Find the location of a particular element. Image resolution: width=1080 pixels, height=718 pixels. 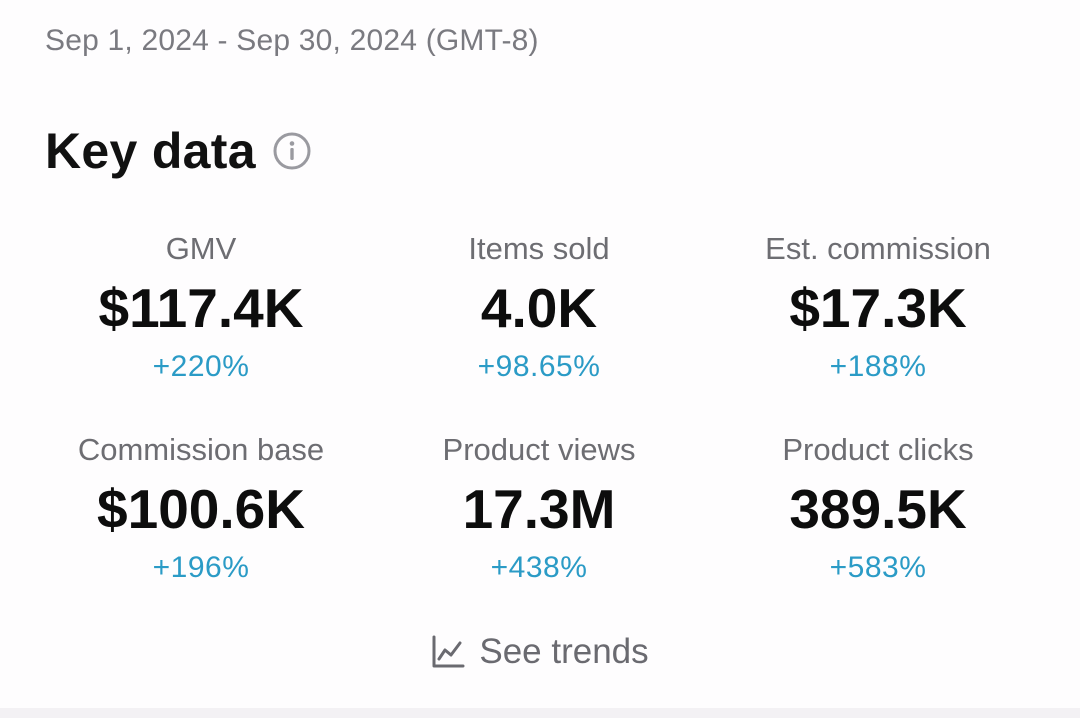

metric-product-views: Product views 17.3M +438% is located at coordinates (539, 530).